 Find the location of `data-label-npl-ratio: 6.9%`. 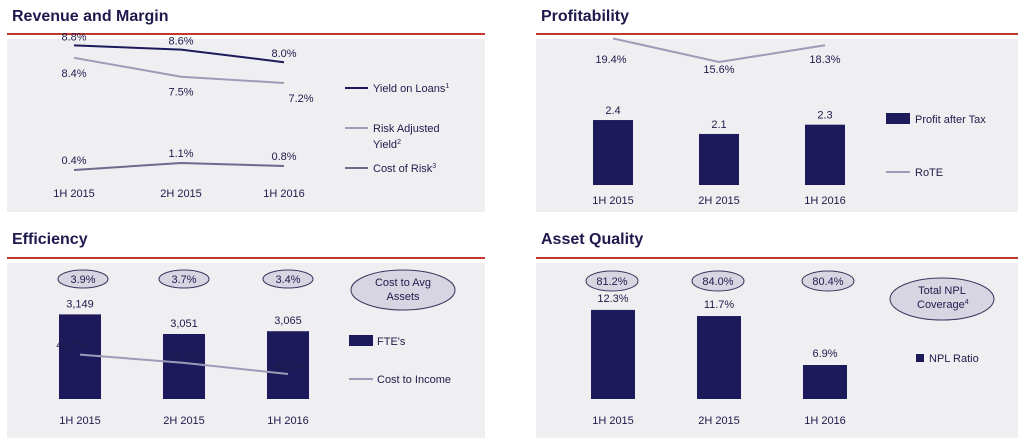

data-label-npl-ratio: 6.9% is located at coordinates (824, 354).